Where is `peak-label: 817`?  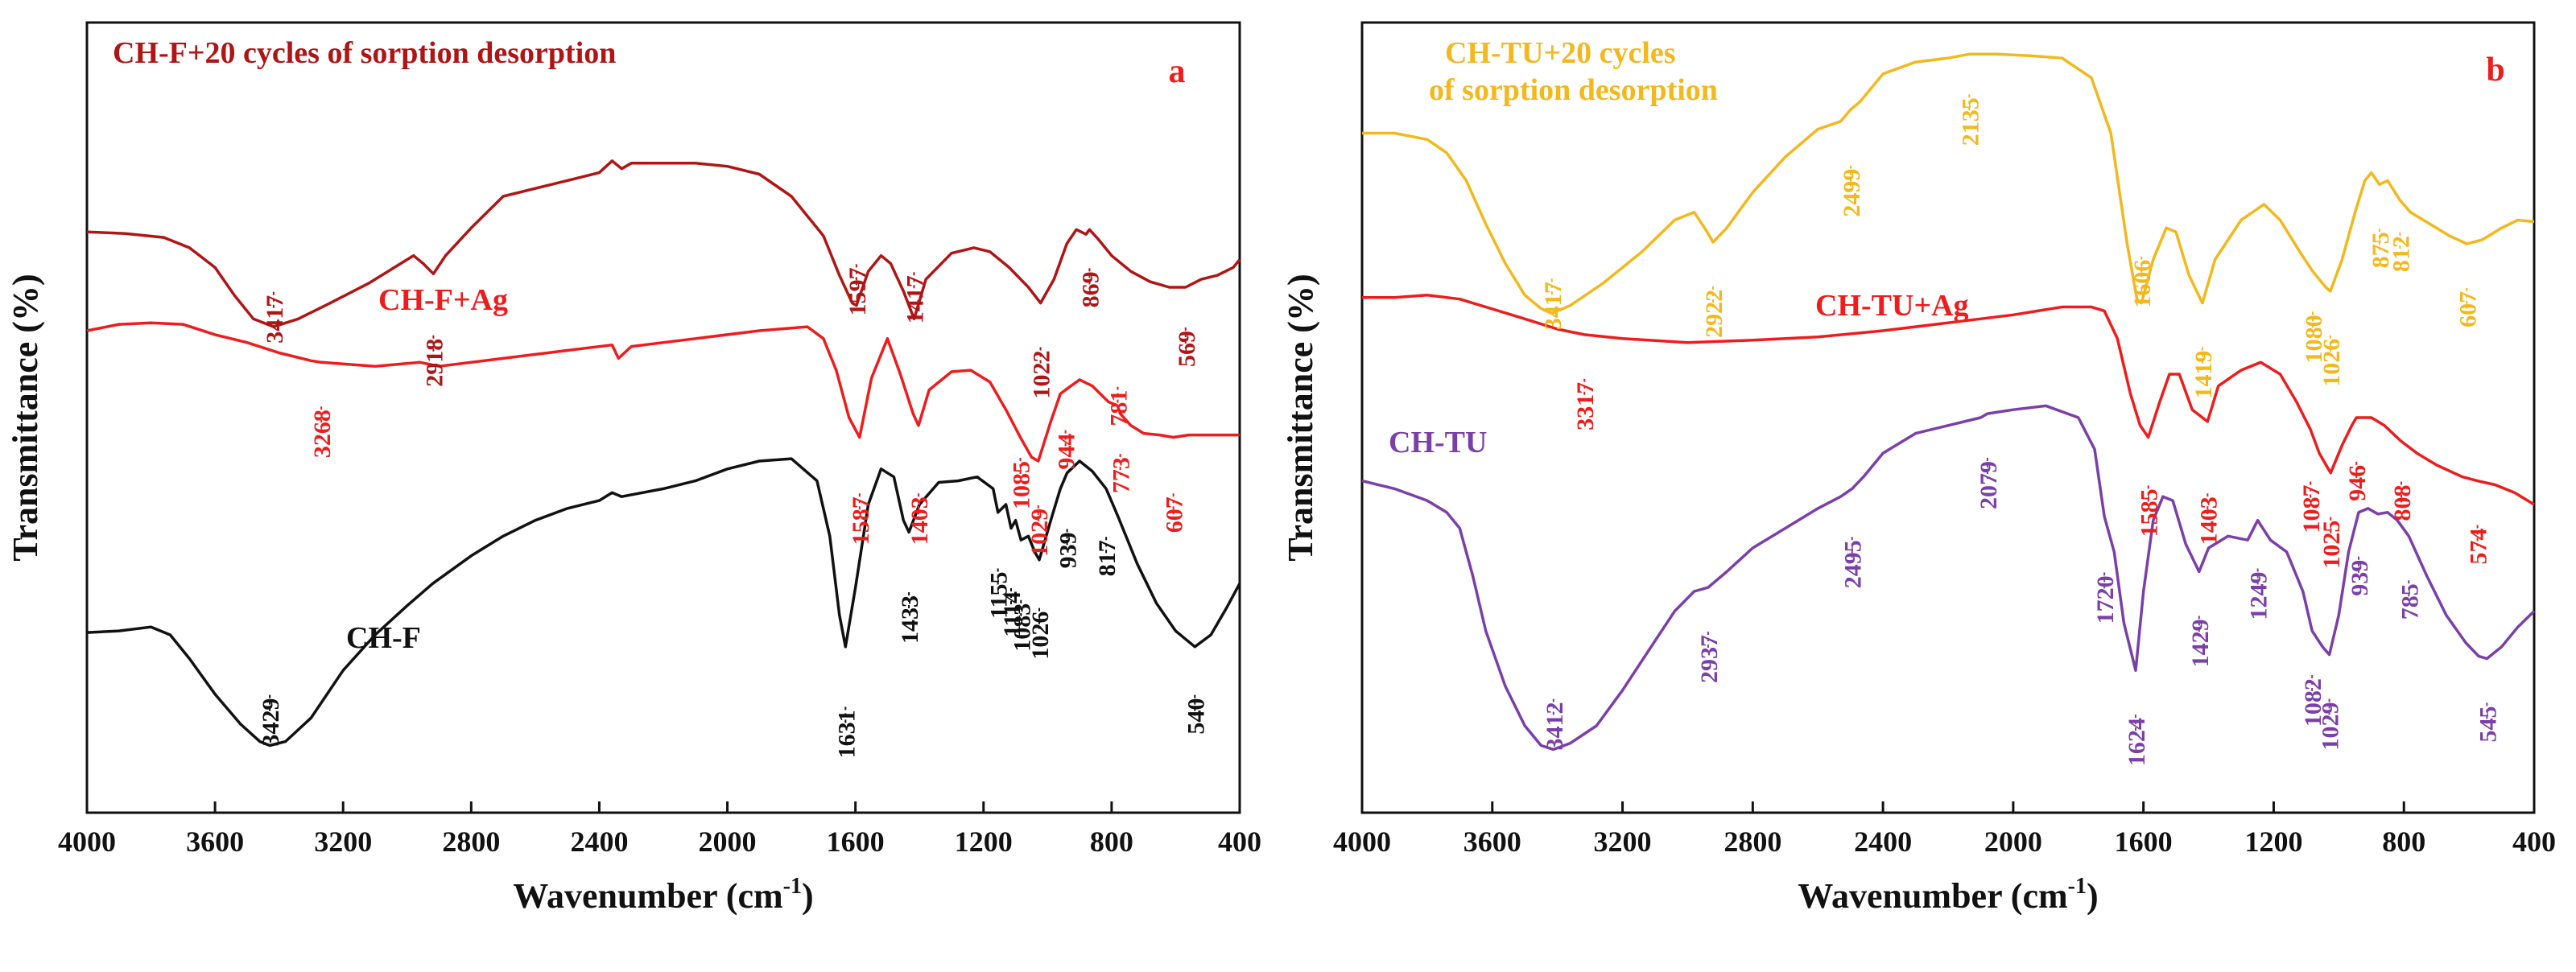 peak-label: 817 is located at coordinates (1107, 558).